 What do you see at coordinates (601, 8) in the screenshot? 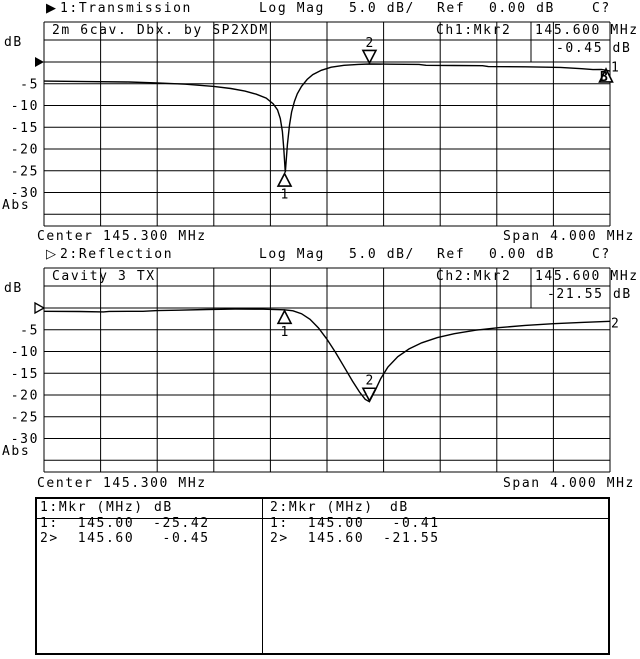
I see `ch1-correction-status: C?` at bounding box center [601, 8].